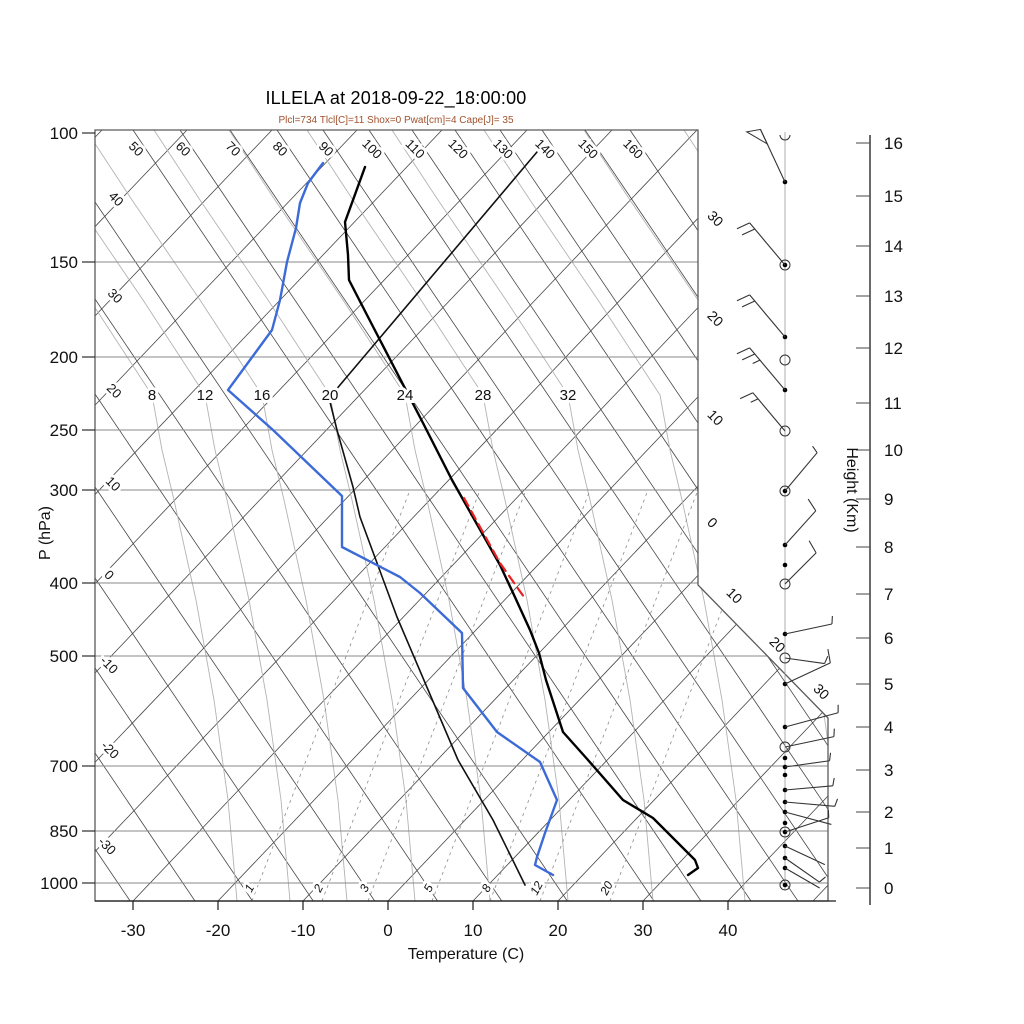 The height and width of the screenshot is (1024, 1024). Describe the element at coordinates (114, 390) in the screenshot. I see `adiabat-label-left: 20` at that location.